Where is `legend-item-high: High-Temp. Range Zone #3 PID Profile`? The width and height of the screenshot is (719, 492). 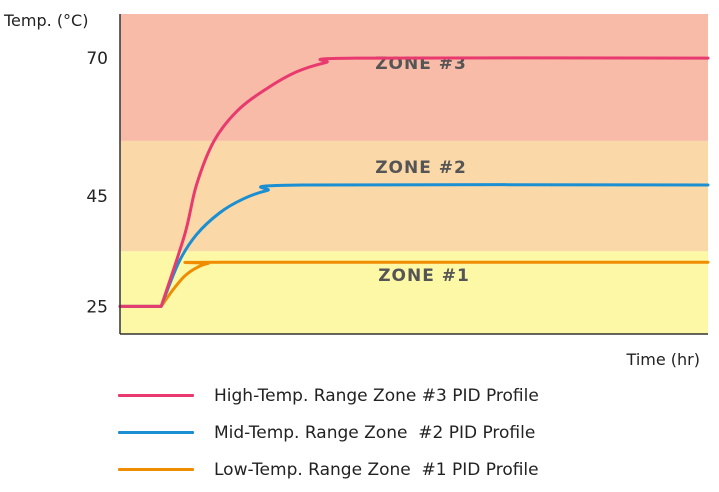
legend-item-high: High-Temp. Range Zone #3 PID Profile is located at coordinates (328, 395).